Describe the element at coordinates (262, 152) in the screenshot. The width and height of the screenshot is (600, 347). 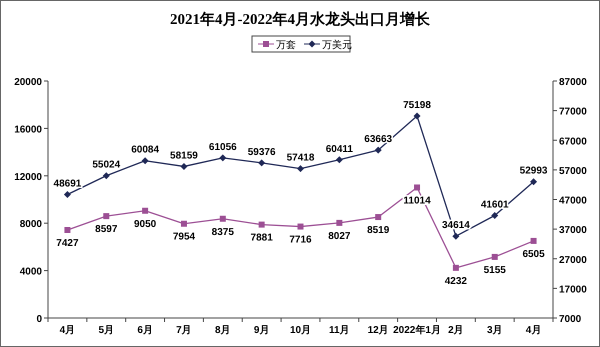
I see `data-label: 59376` at that location.